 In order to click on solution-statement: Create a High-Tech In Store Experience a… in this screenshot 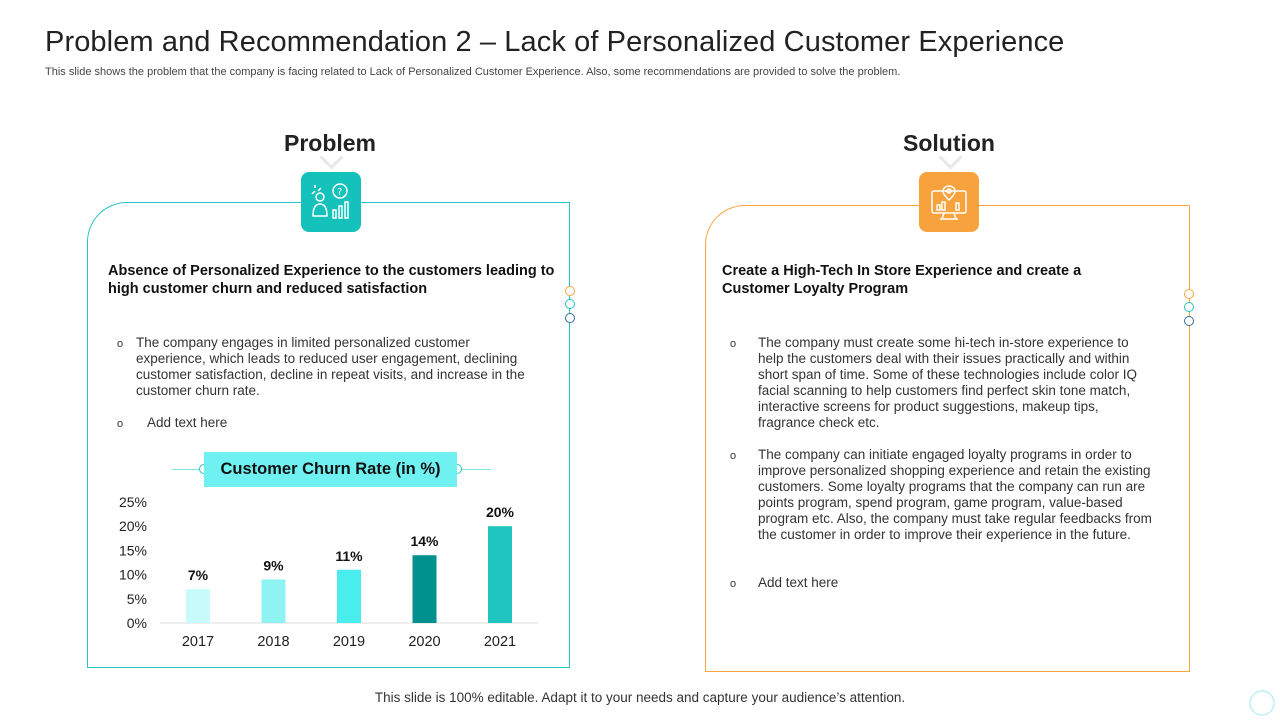, I will do `click(902, 280)`.